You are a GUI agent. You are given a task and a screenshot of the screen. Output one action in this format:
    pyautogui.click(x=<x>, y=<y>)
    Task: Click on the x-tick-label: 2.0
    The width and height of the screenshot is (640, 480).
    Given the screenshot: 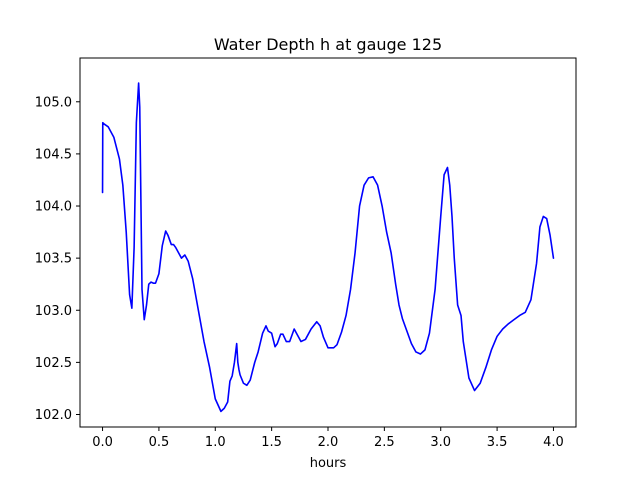 What is the action you would take?
    pyautogui.click(x=328, y=442)
    